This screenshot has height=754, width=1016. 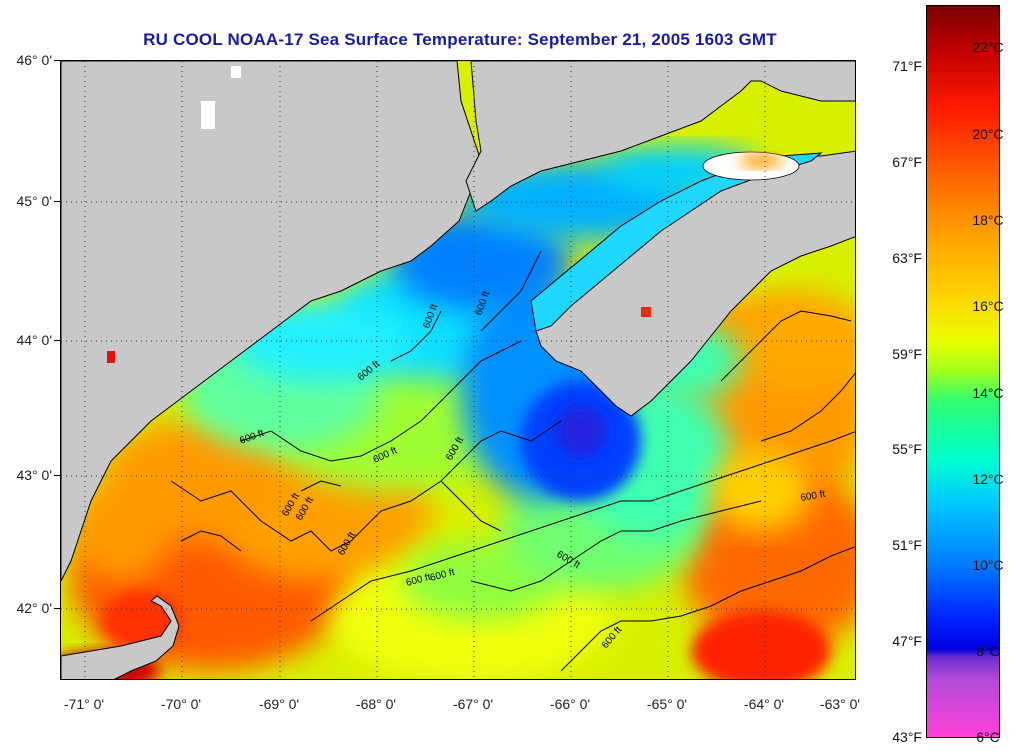 What do you see at coordinates (34, 60) in the screenshot?
I see `lat-label: 46° 0'` at bounding box center [34, 60].